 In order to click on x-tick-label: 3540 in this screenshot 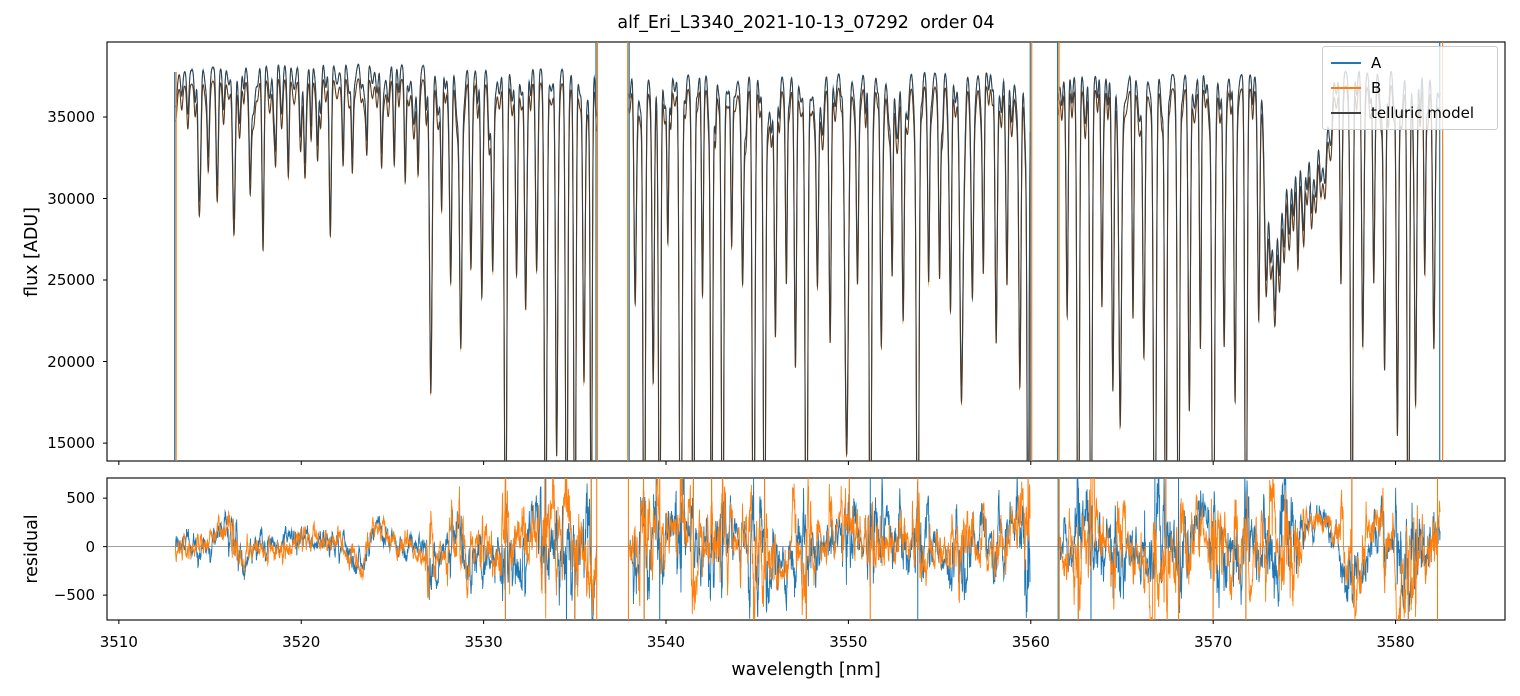, I will do `click(666, 642)`.